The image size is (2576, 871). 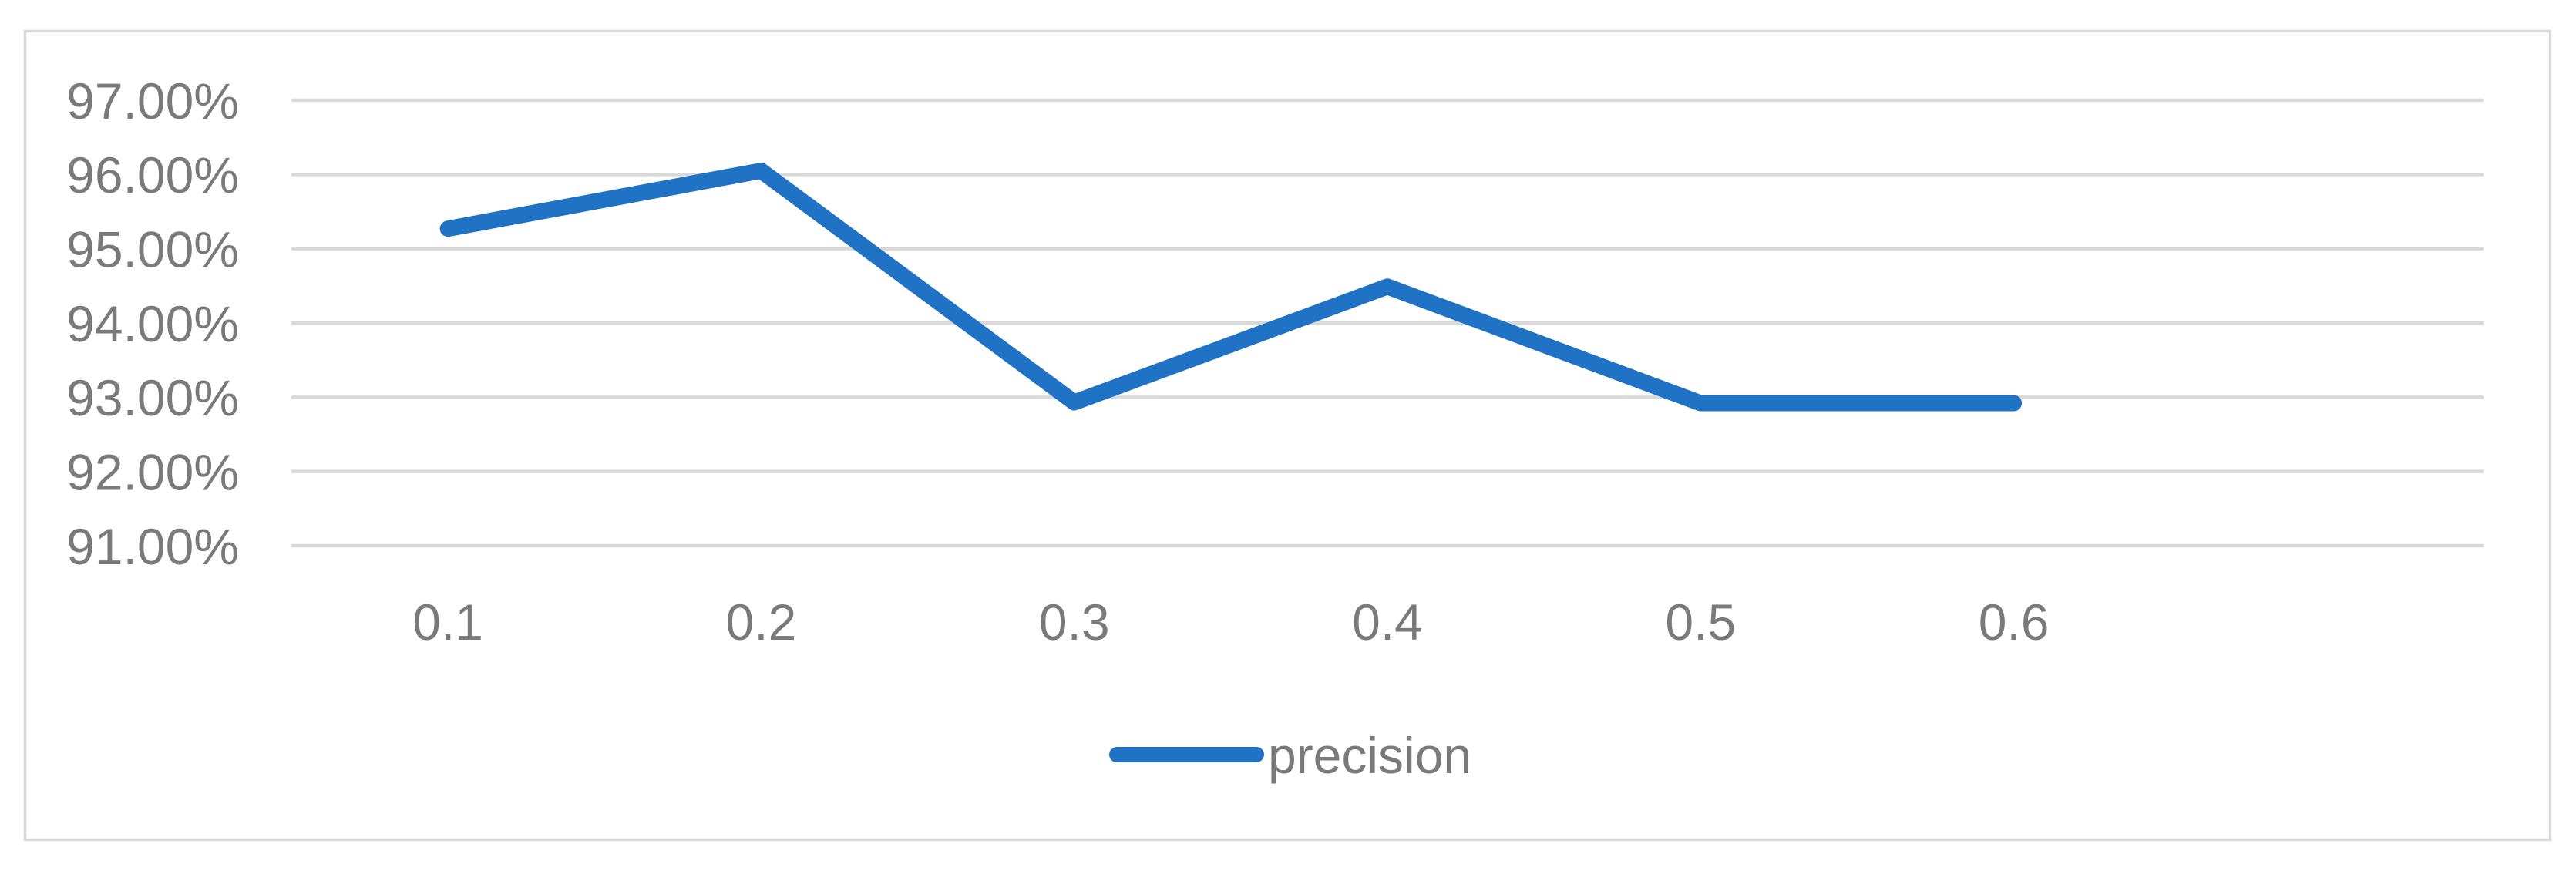 What do you see at coordinates (152, 100) in the screenshot?
I see `y-axis-tick-label: 97.00%` at bounding box center [152, 100].